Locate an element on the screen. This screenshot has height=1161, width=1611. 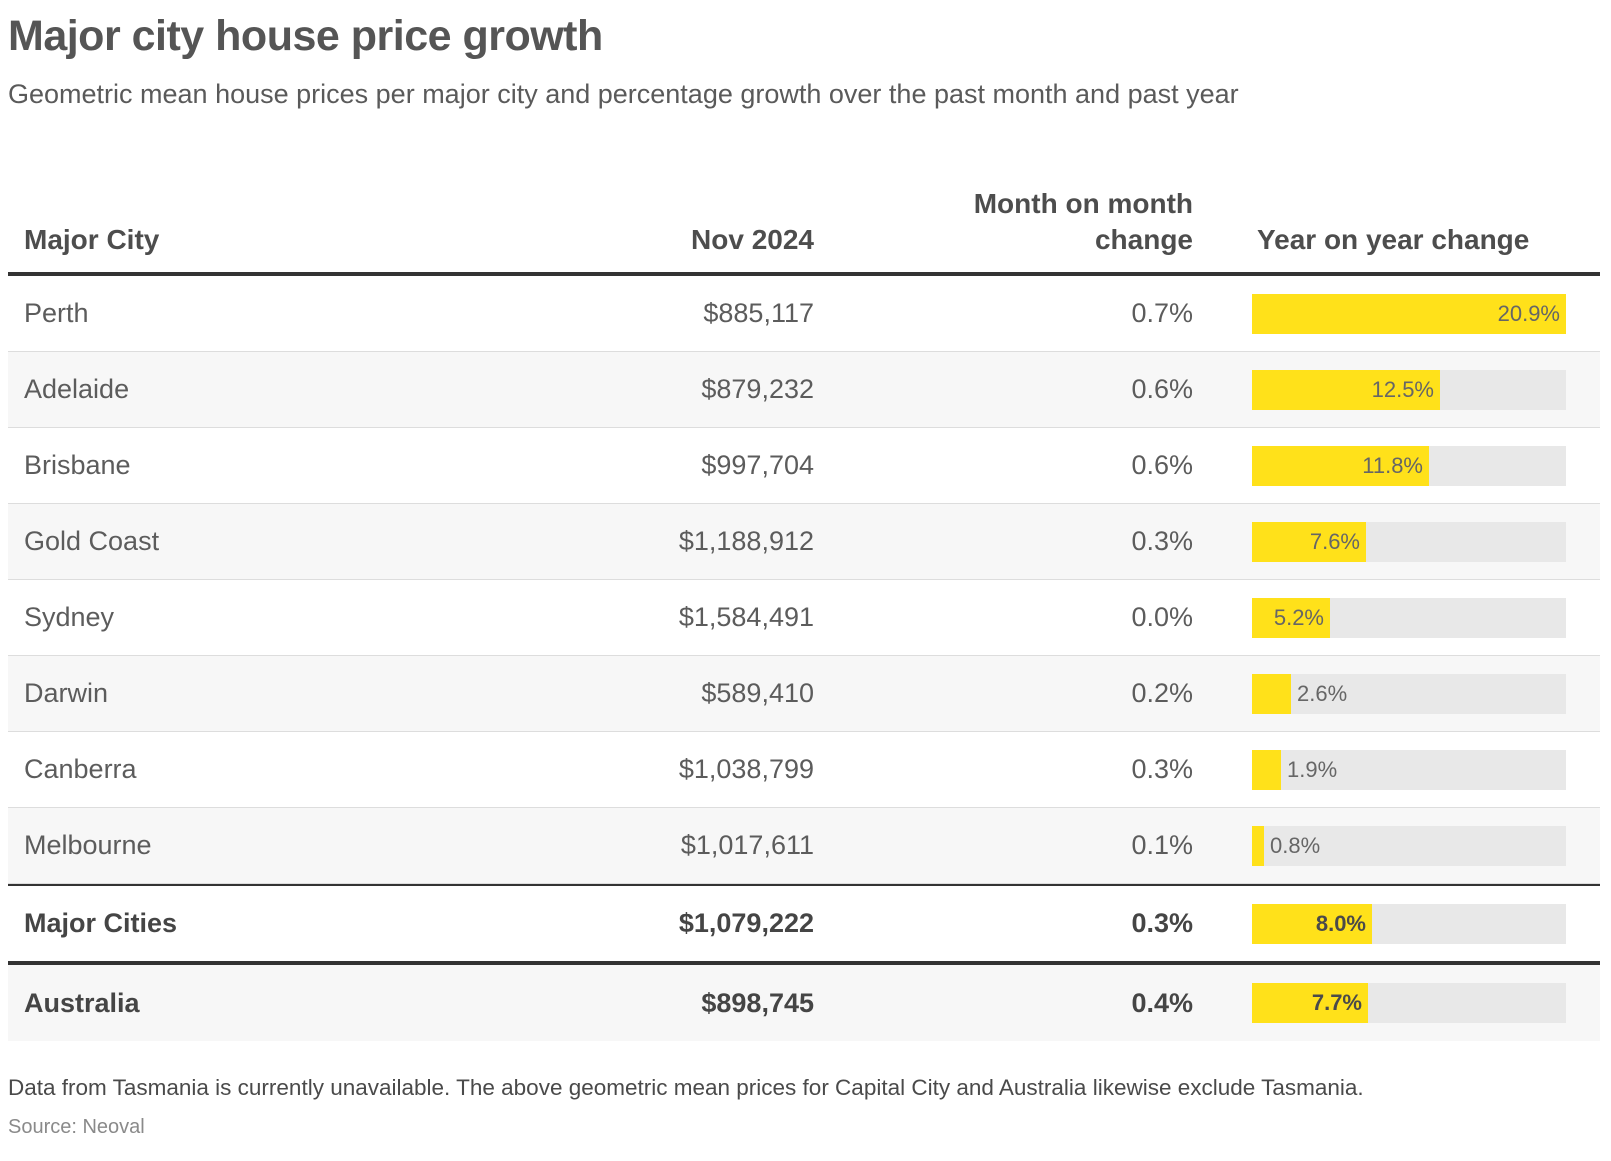
header-major-city: Major City is located at coordinates (92, 239).